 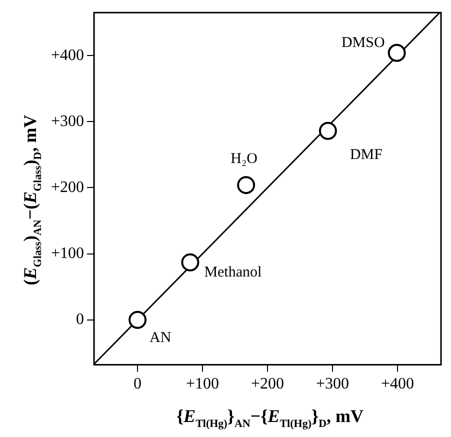 I want to click on y-tick-label: +200, so click(x=67, y=187).